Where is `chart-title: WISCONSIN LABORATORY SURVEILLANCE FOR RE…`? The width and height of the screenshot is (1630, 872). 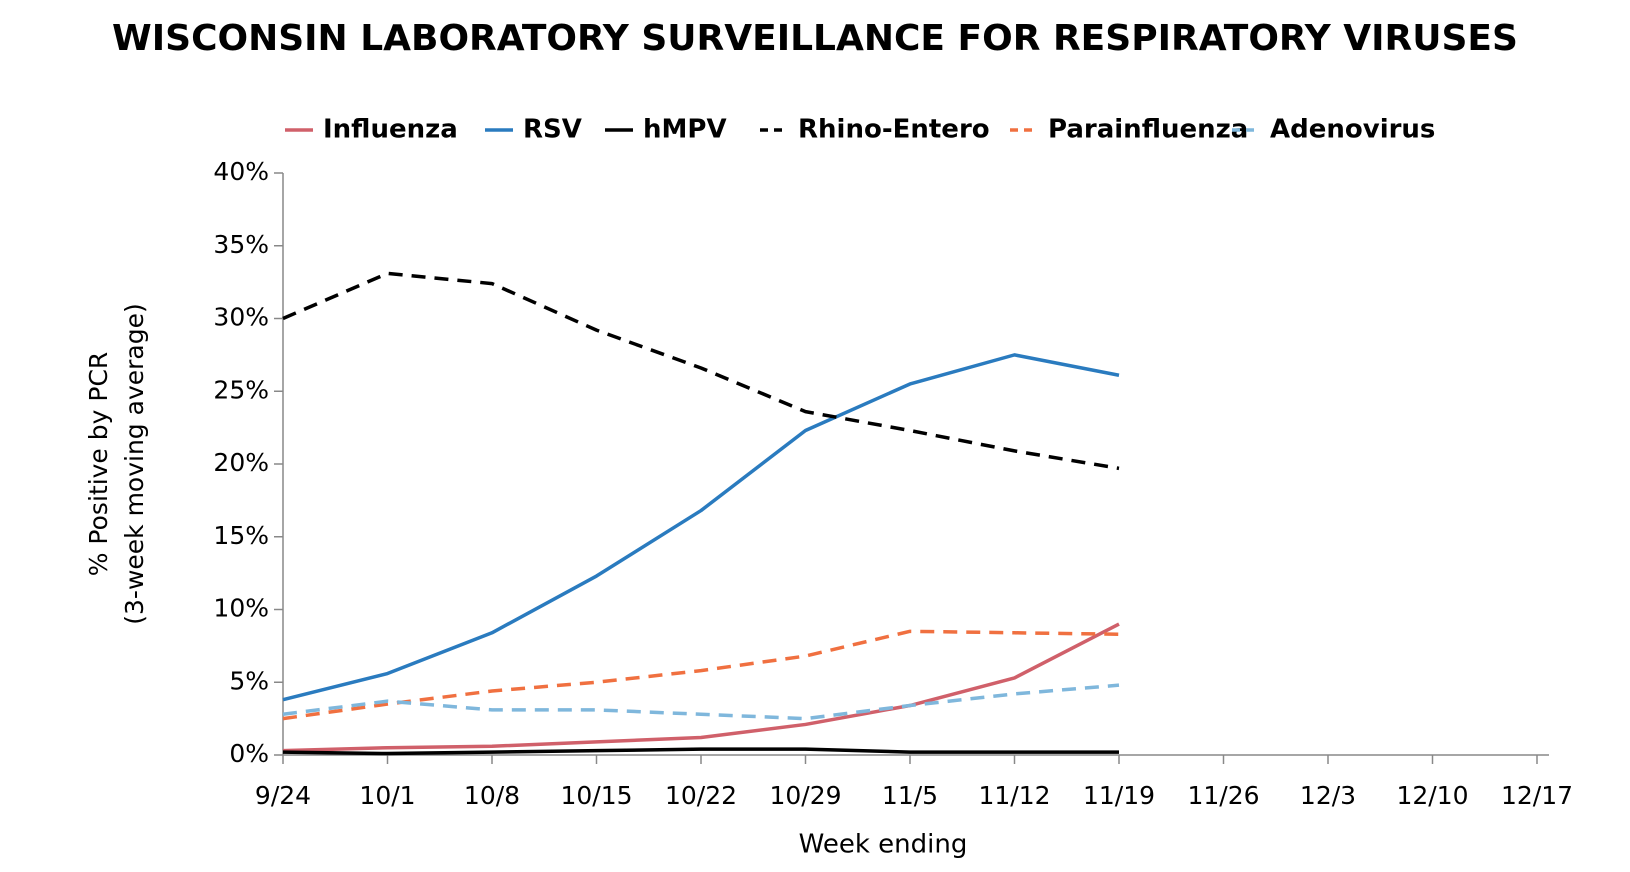 chart-title: WISCONSIN LABORATORY SURVEILLANCE FOR RE… is located at coordinates (815, 38).